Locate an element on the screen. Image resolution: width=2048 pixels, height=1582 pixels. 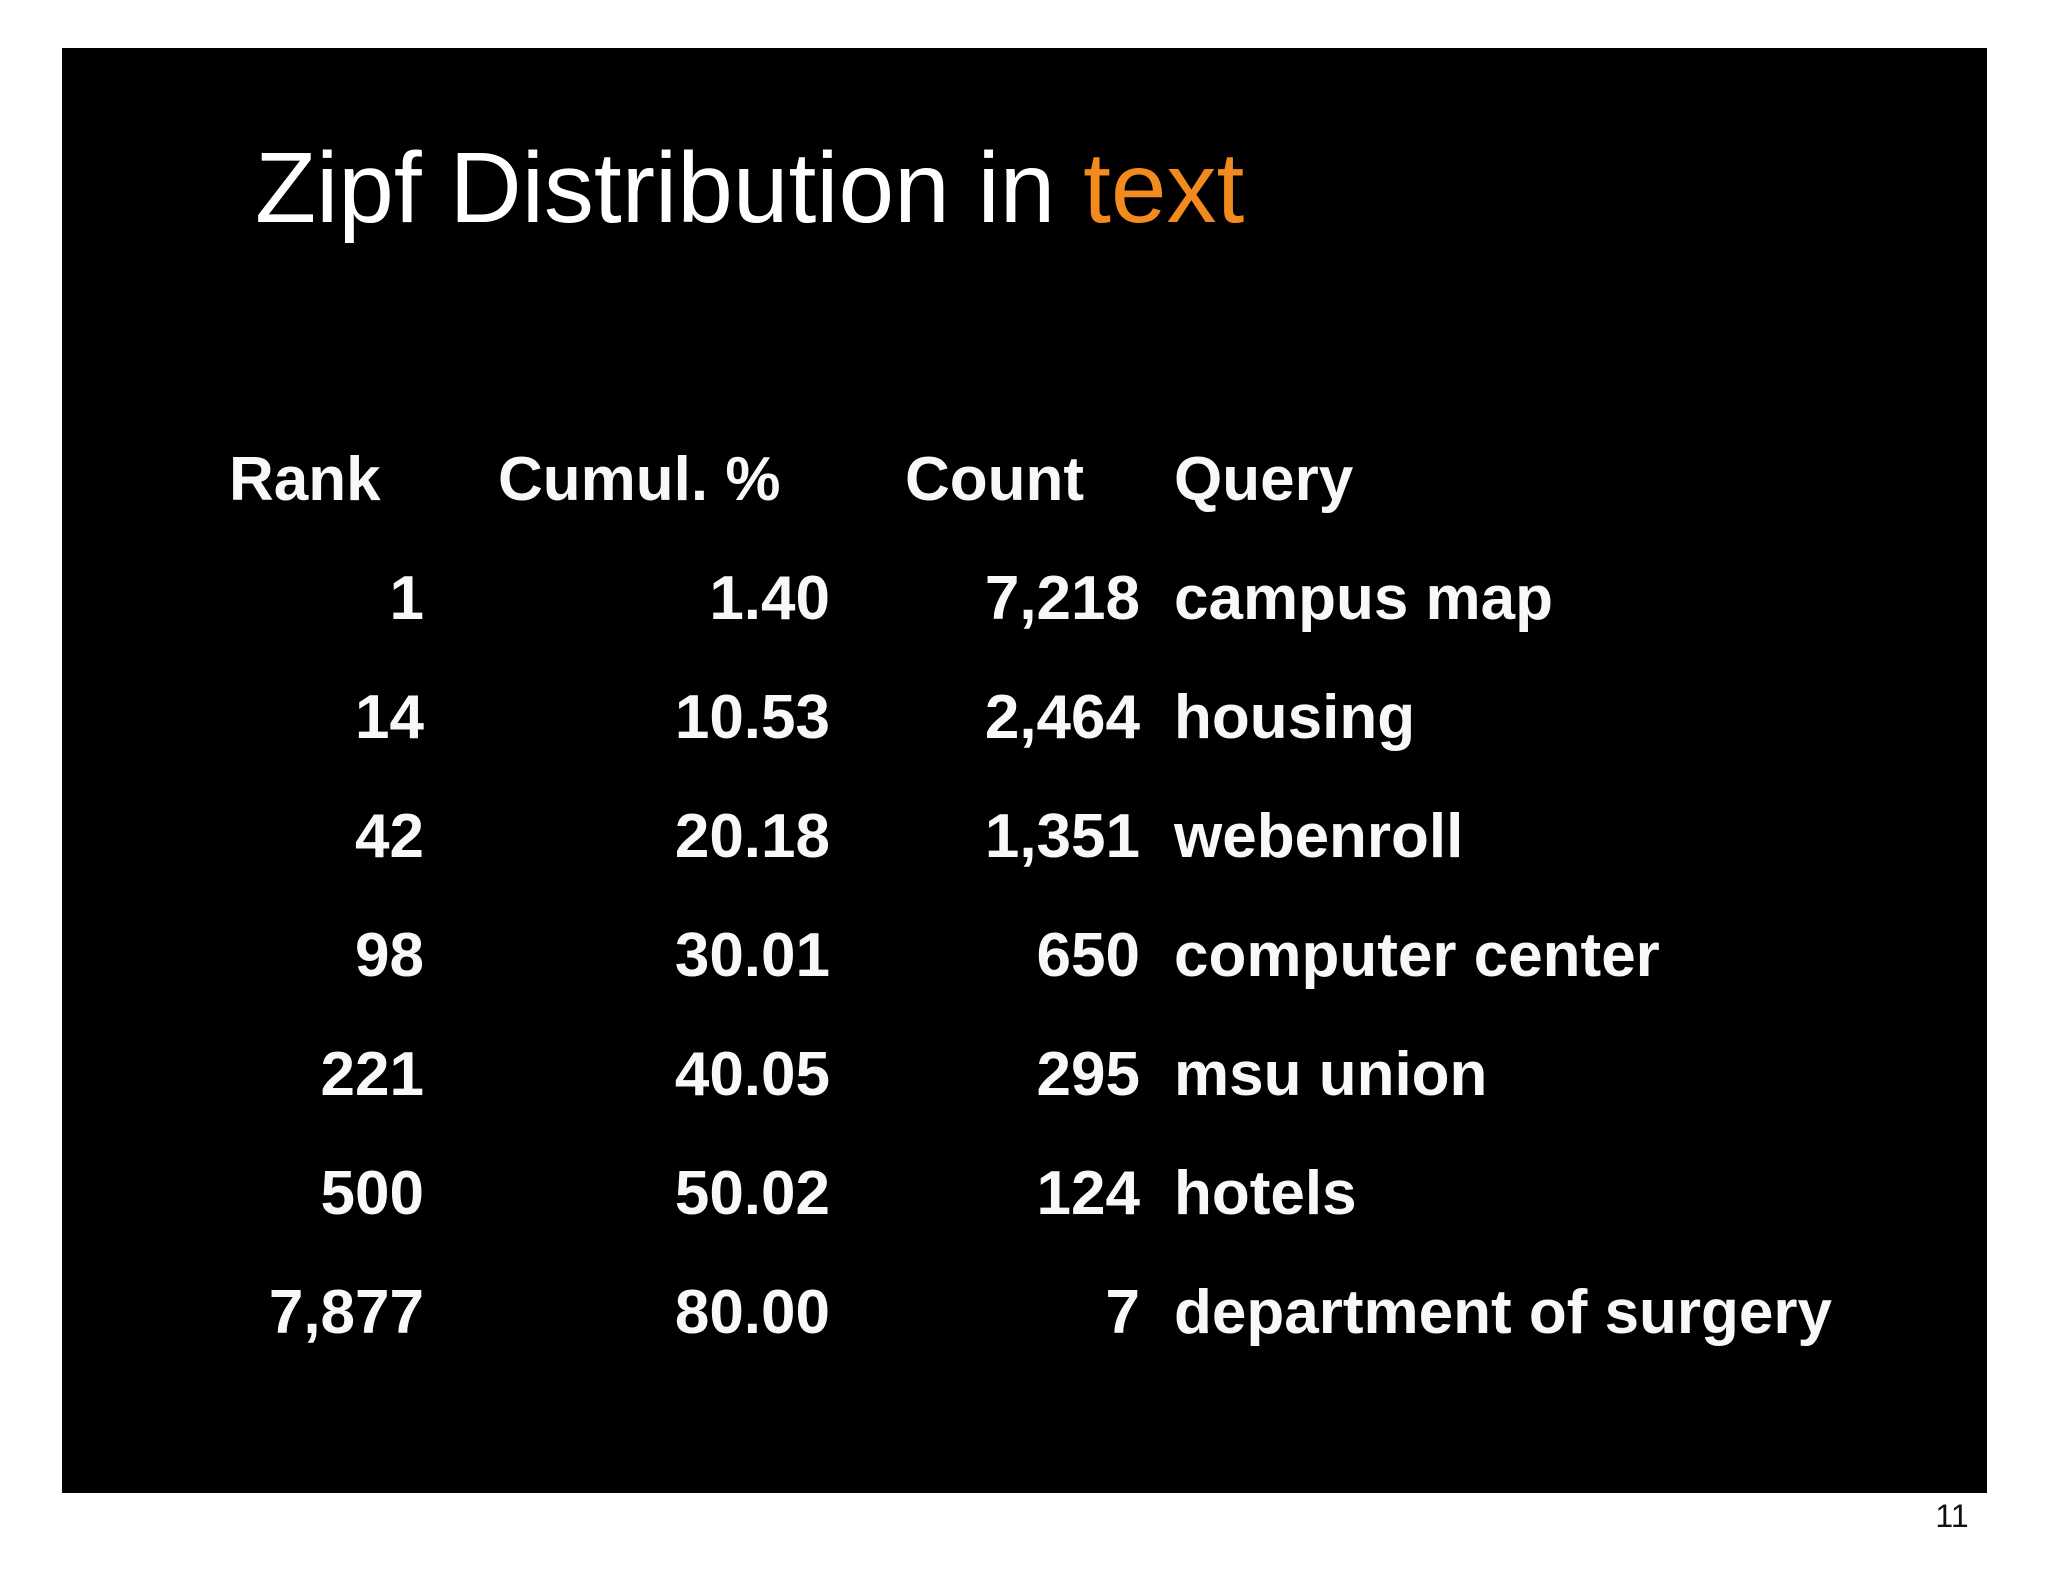
rank-cell: 500 is located at coordinates (372, 1193).